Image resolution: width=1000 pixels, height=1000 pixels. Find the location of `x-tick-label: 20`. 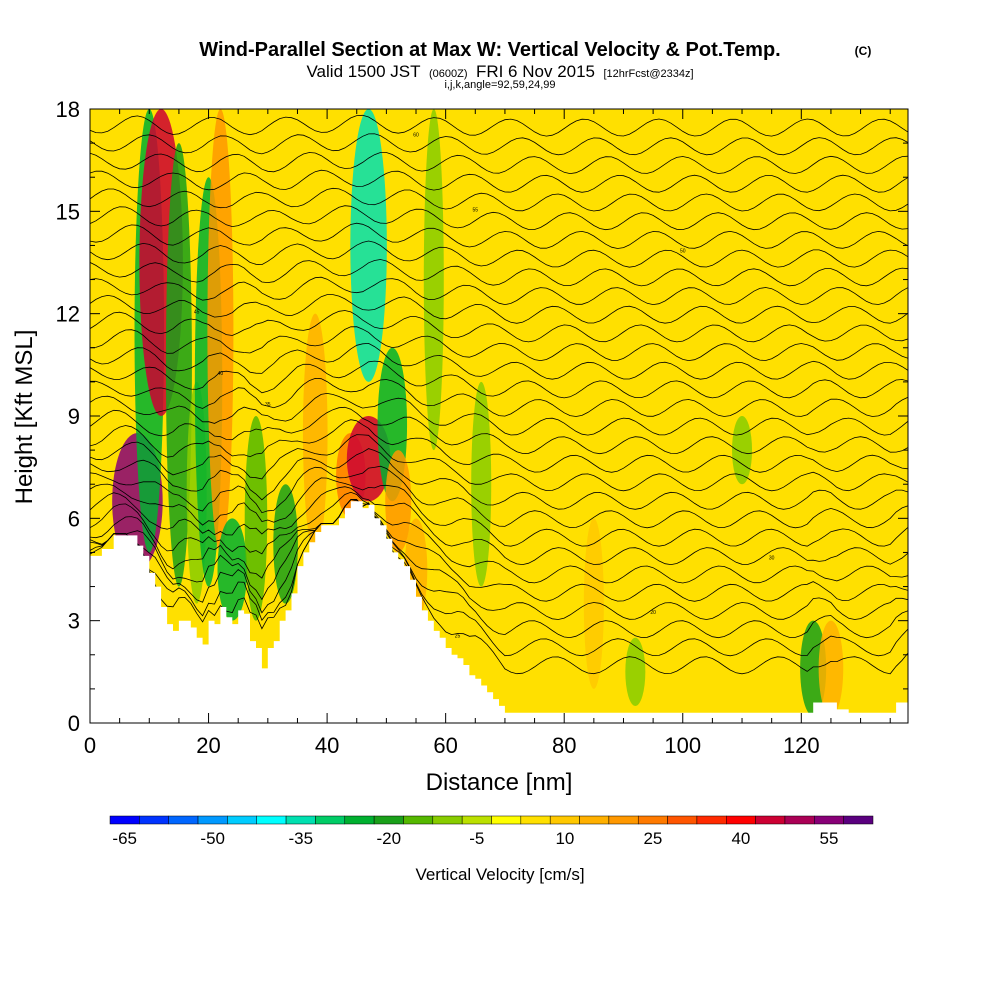

x-tick-label: 20 is located at coordinates (208, 745).